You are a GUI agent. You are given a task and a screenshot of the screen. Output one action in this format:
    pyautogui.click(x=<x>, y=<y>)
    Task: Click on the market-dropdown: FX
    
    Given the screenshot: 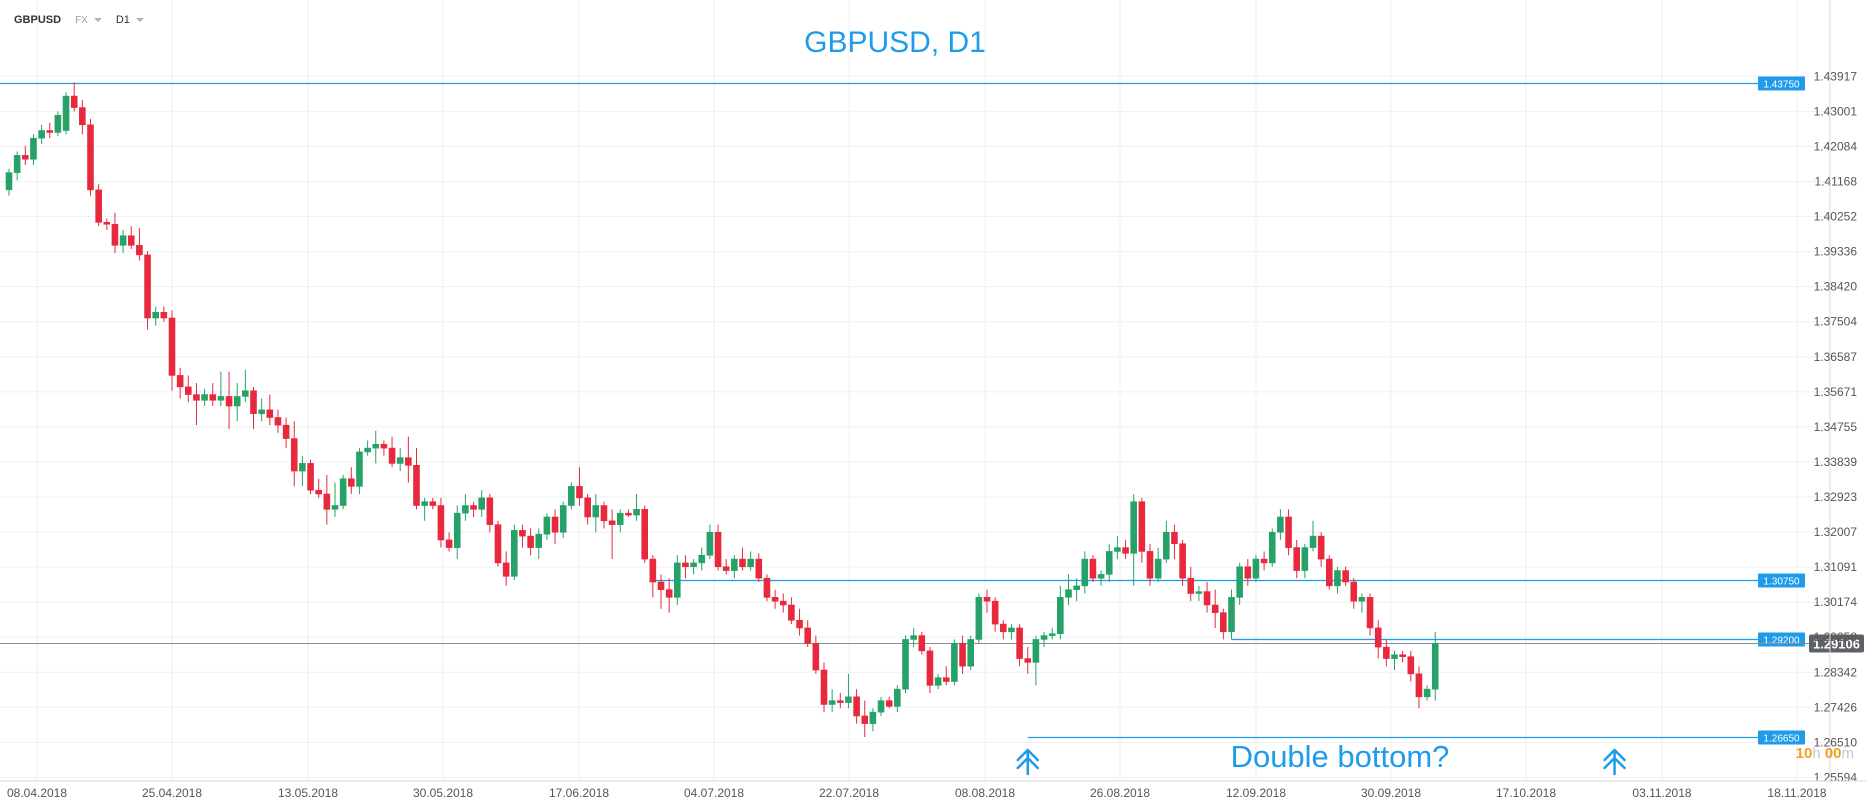 What is the action you would take?
    pyautogui.click(x=88, y=20)
    